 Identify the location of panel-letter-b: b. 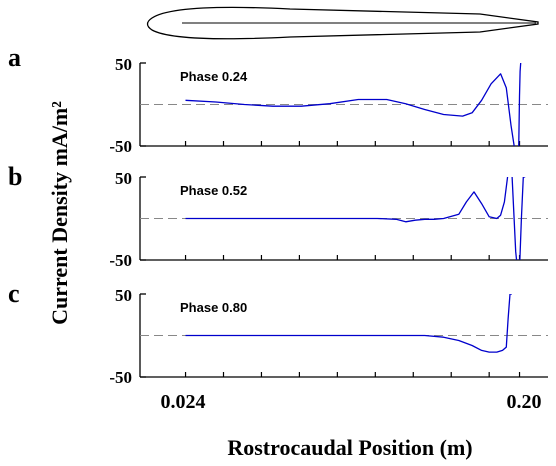
(15, 176).